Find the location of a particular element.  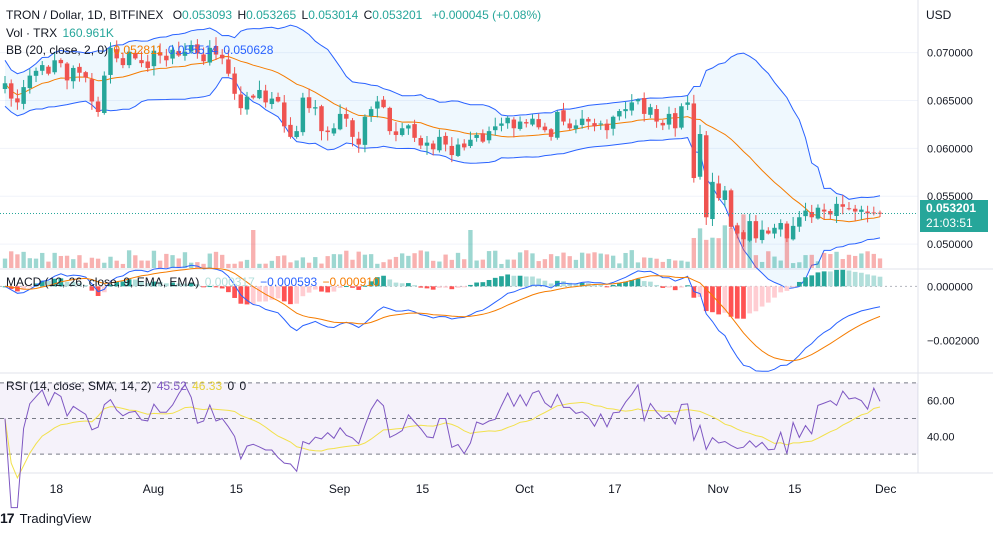

price-axis-tick: 0.060000 is located at coordinates (950, 149).